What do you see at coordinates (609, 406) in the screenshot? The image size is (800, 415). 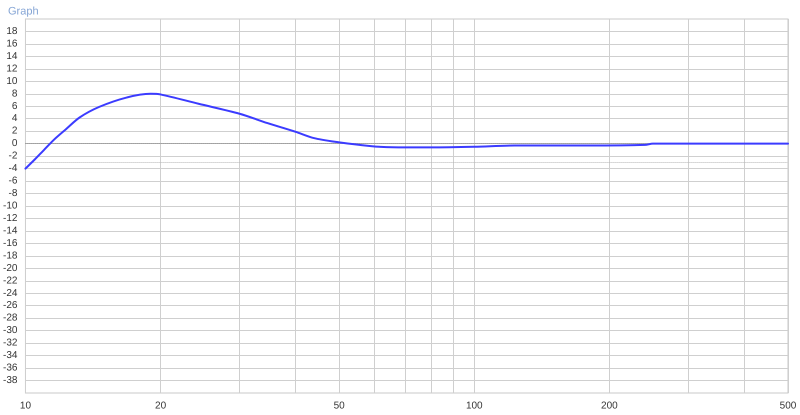 I see `x-tick-label: 200` at bounding box center [609, 406].